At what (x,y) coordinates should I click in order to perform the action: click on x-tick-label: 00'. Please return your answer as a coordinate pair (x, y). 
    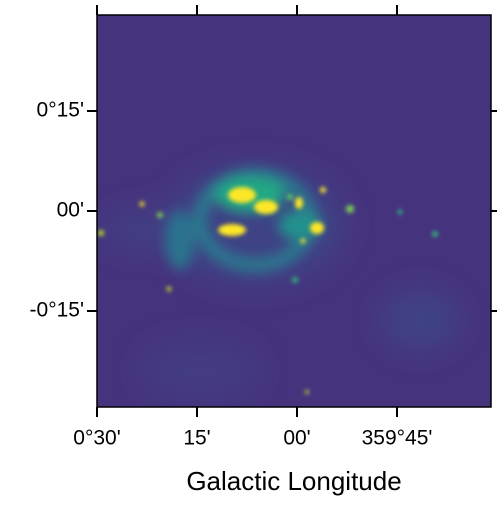
    Looking at the image, I should click on (296, 438).